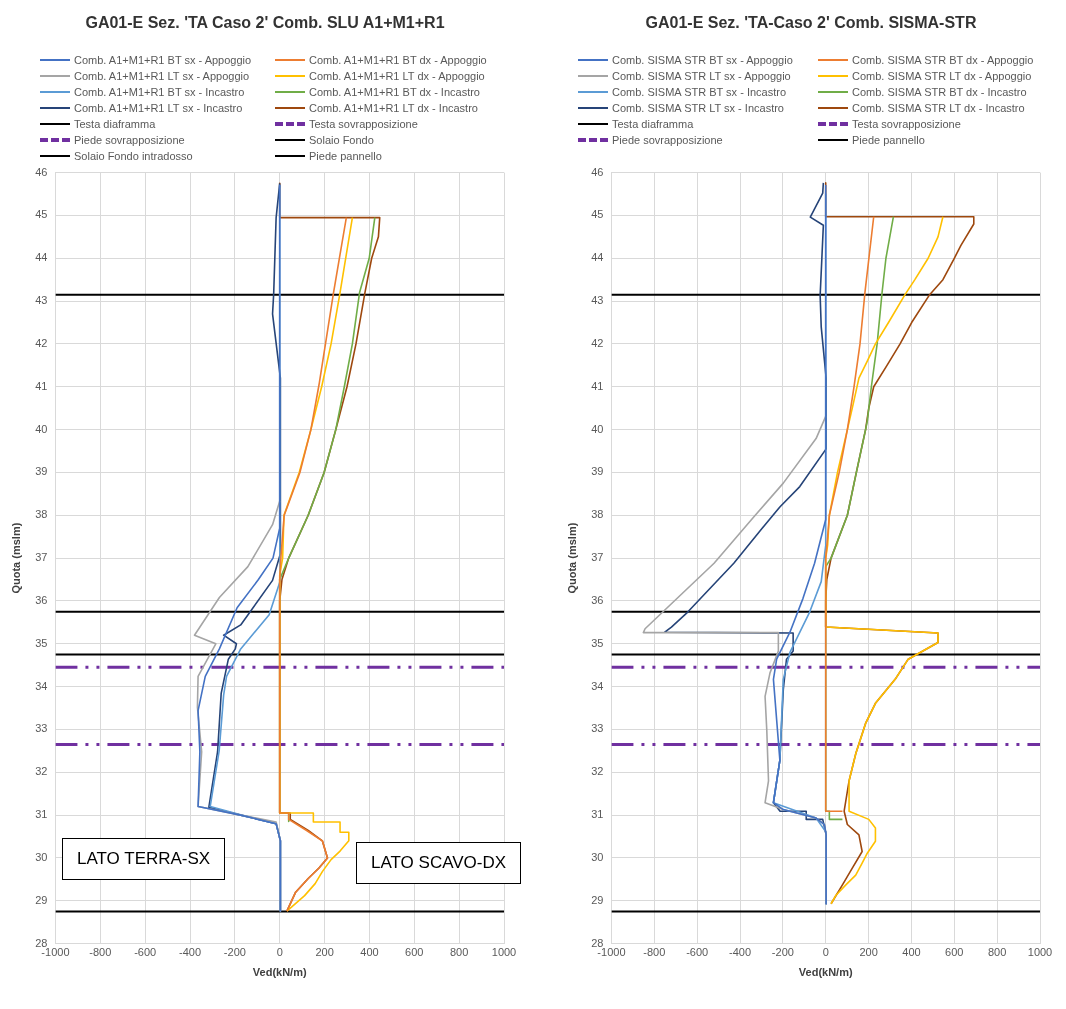 This screenshot has height=1009, width=1066. What do you see at coordinates (133, 155) in the screenshot?
I see `legend-label: Solaio Fondo intradosso` at bounding box center [133, 155].